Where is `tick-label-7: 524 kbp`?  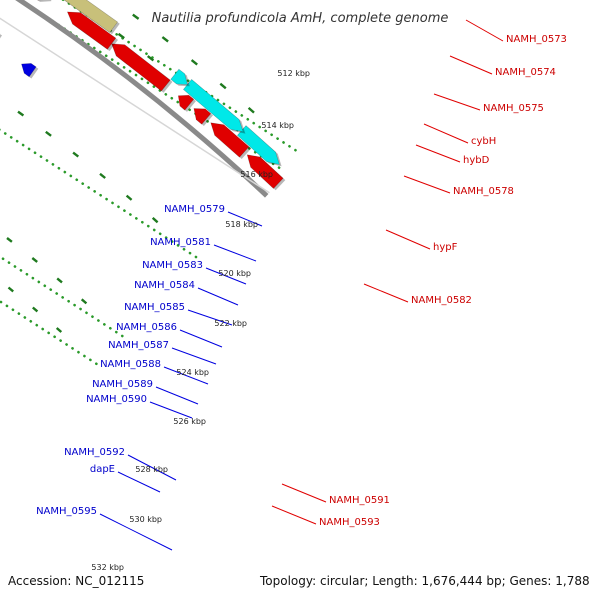 tick-label-7: 524 kbp is located at coordinates (192, 372).